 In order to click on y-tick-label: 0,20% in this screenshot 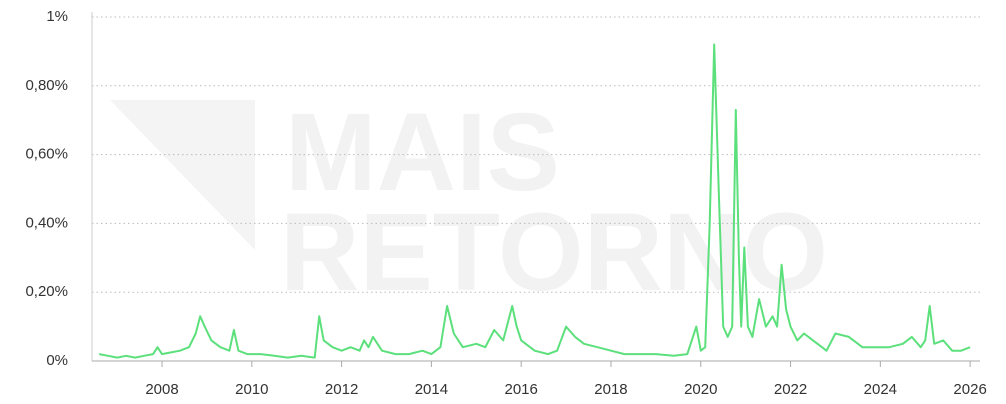, I will do `click(46, 291)`.